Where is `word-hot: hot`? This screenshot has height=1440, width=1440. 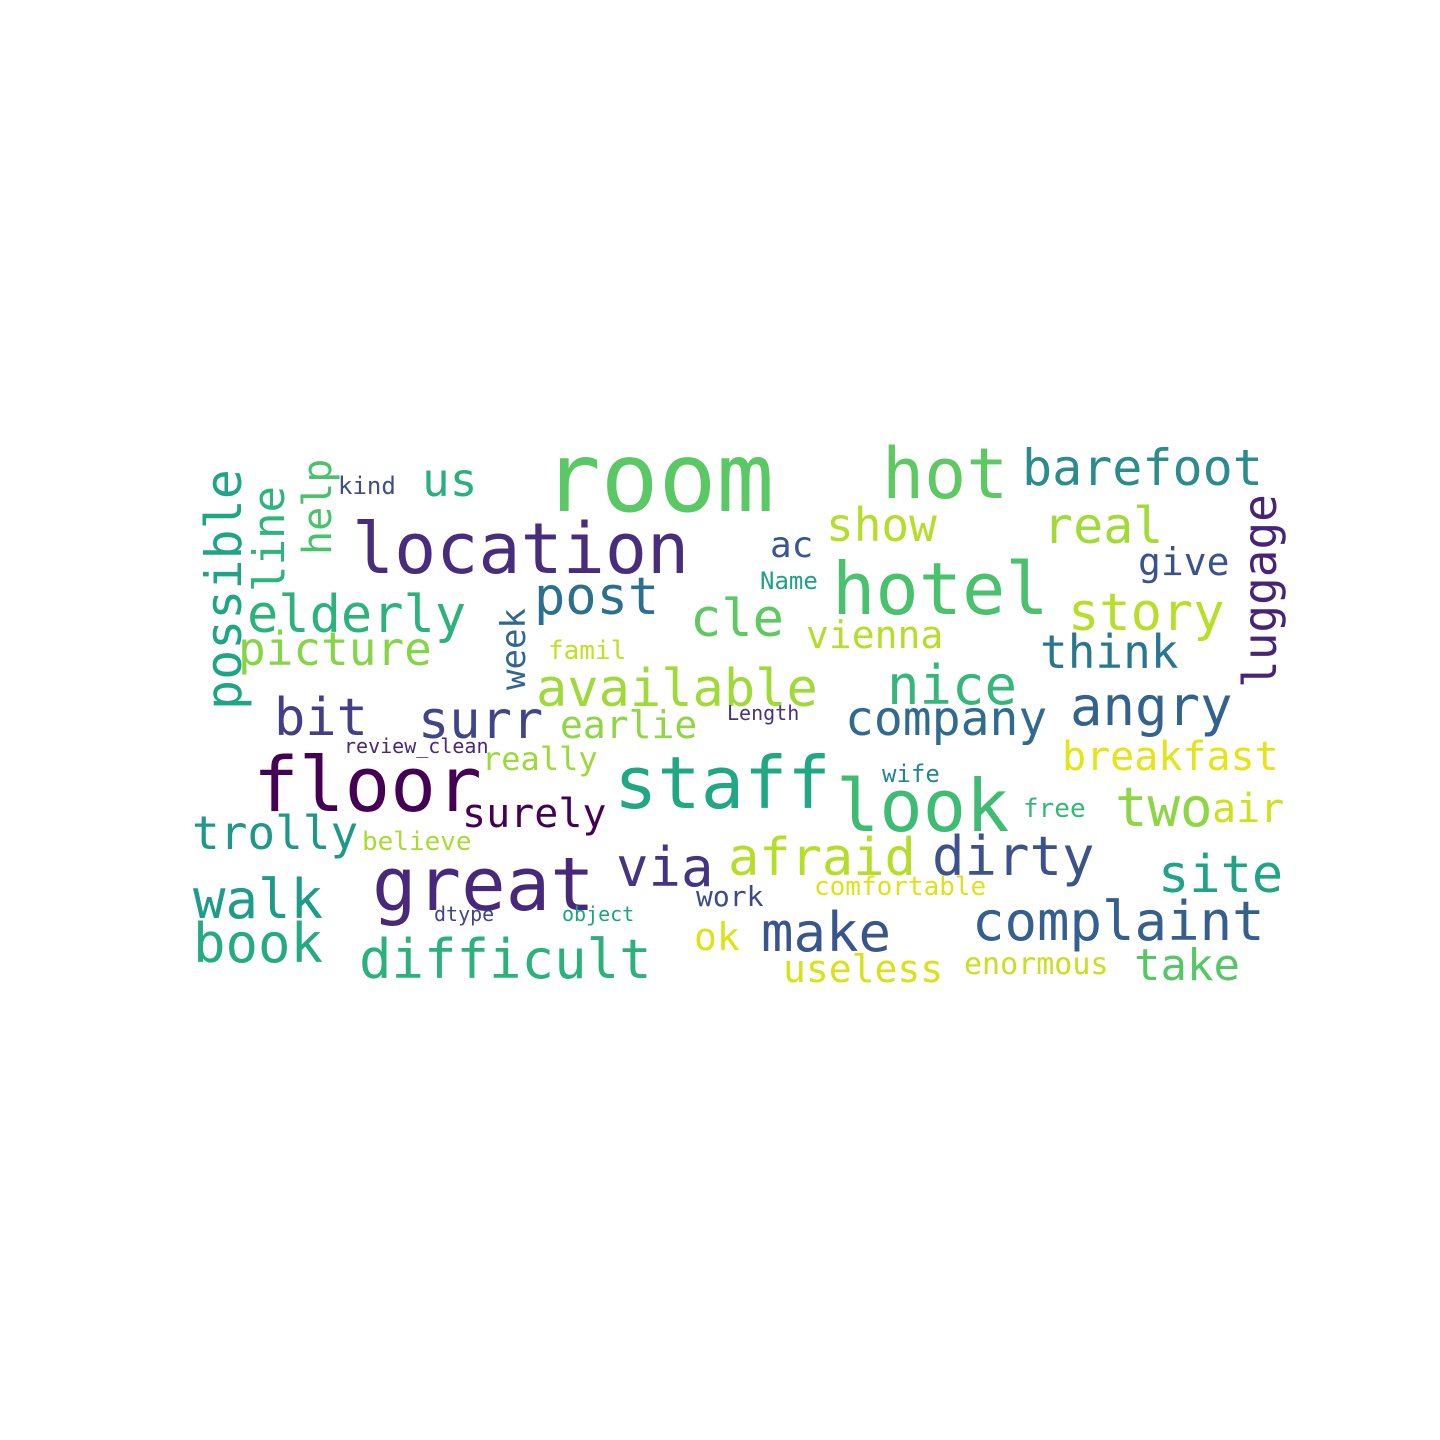
word-hot: hot is located at coordinates (945, 474).